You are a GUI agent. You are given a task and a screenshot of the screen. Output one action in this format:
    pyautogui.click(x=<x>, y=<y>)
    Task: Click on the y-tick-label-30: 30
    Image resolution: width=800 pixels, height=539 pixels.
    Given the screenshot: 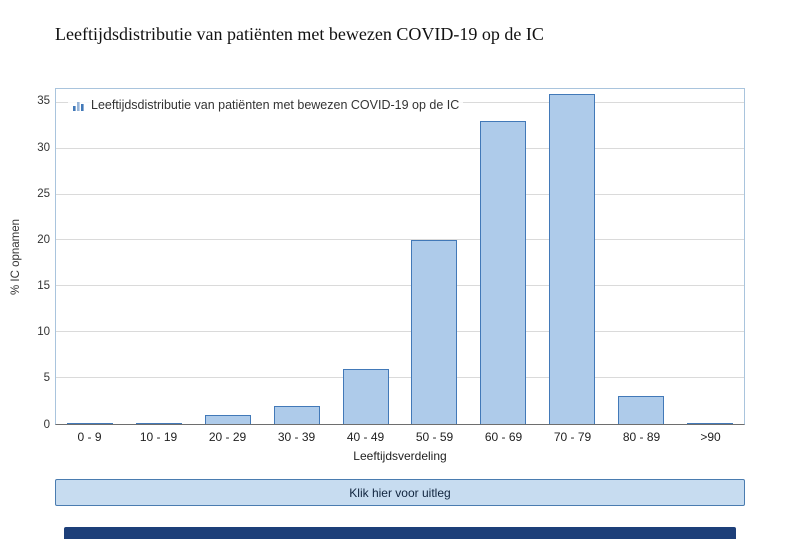 What is the action you would take?
    pyautogui.click(x=43, y=147)
    